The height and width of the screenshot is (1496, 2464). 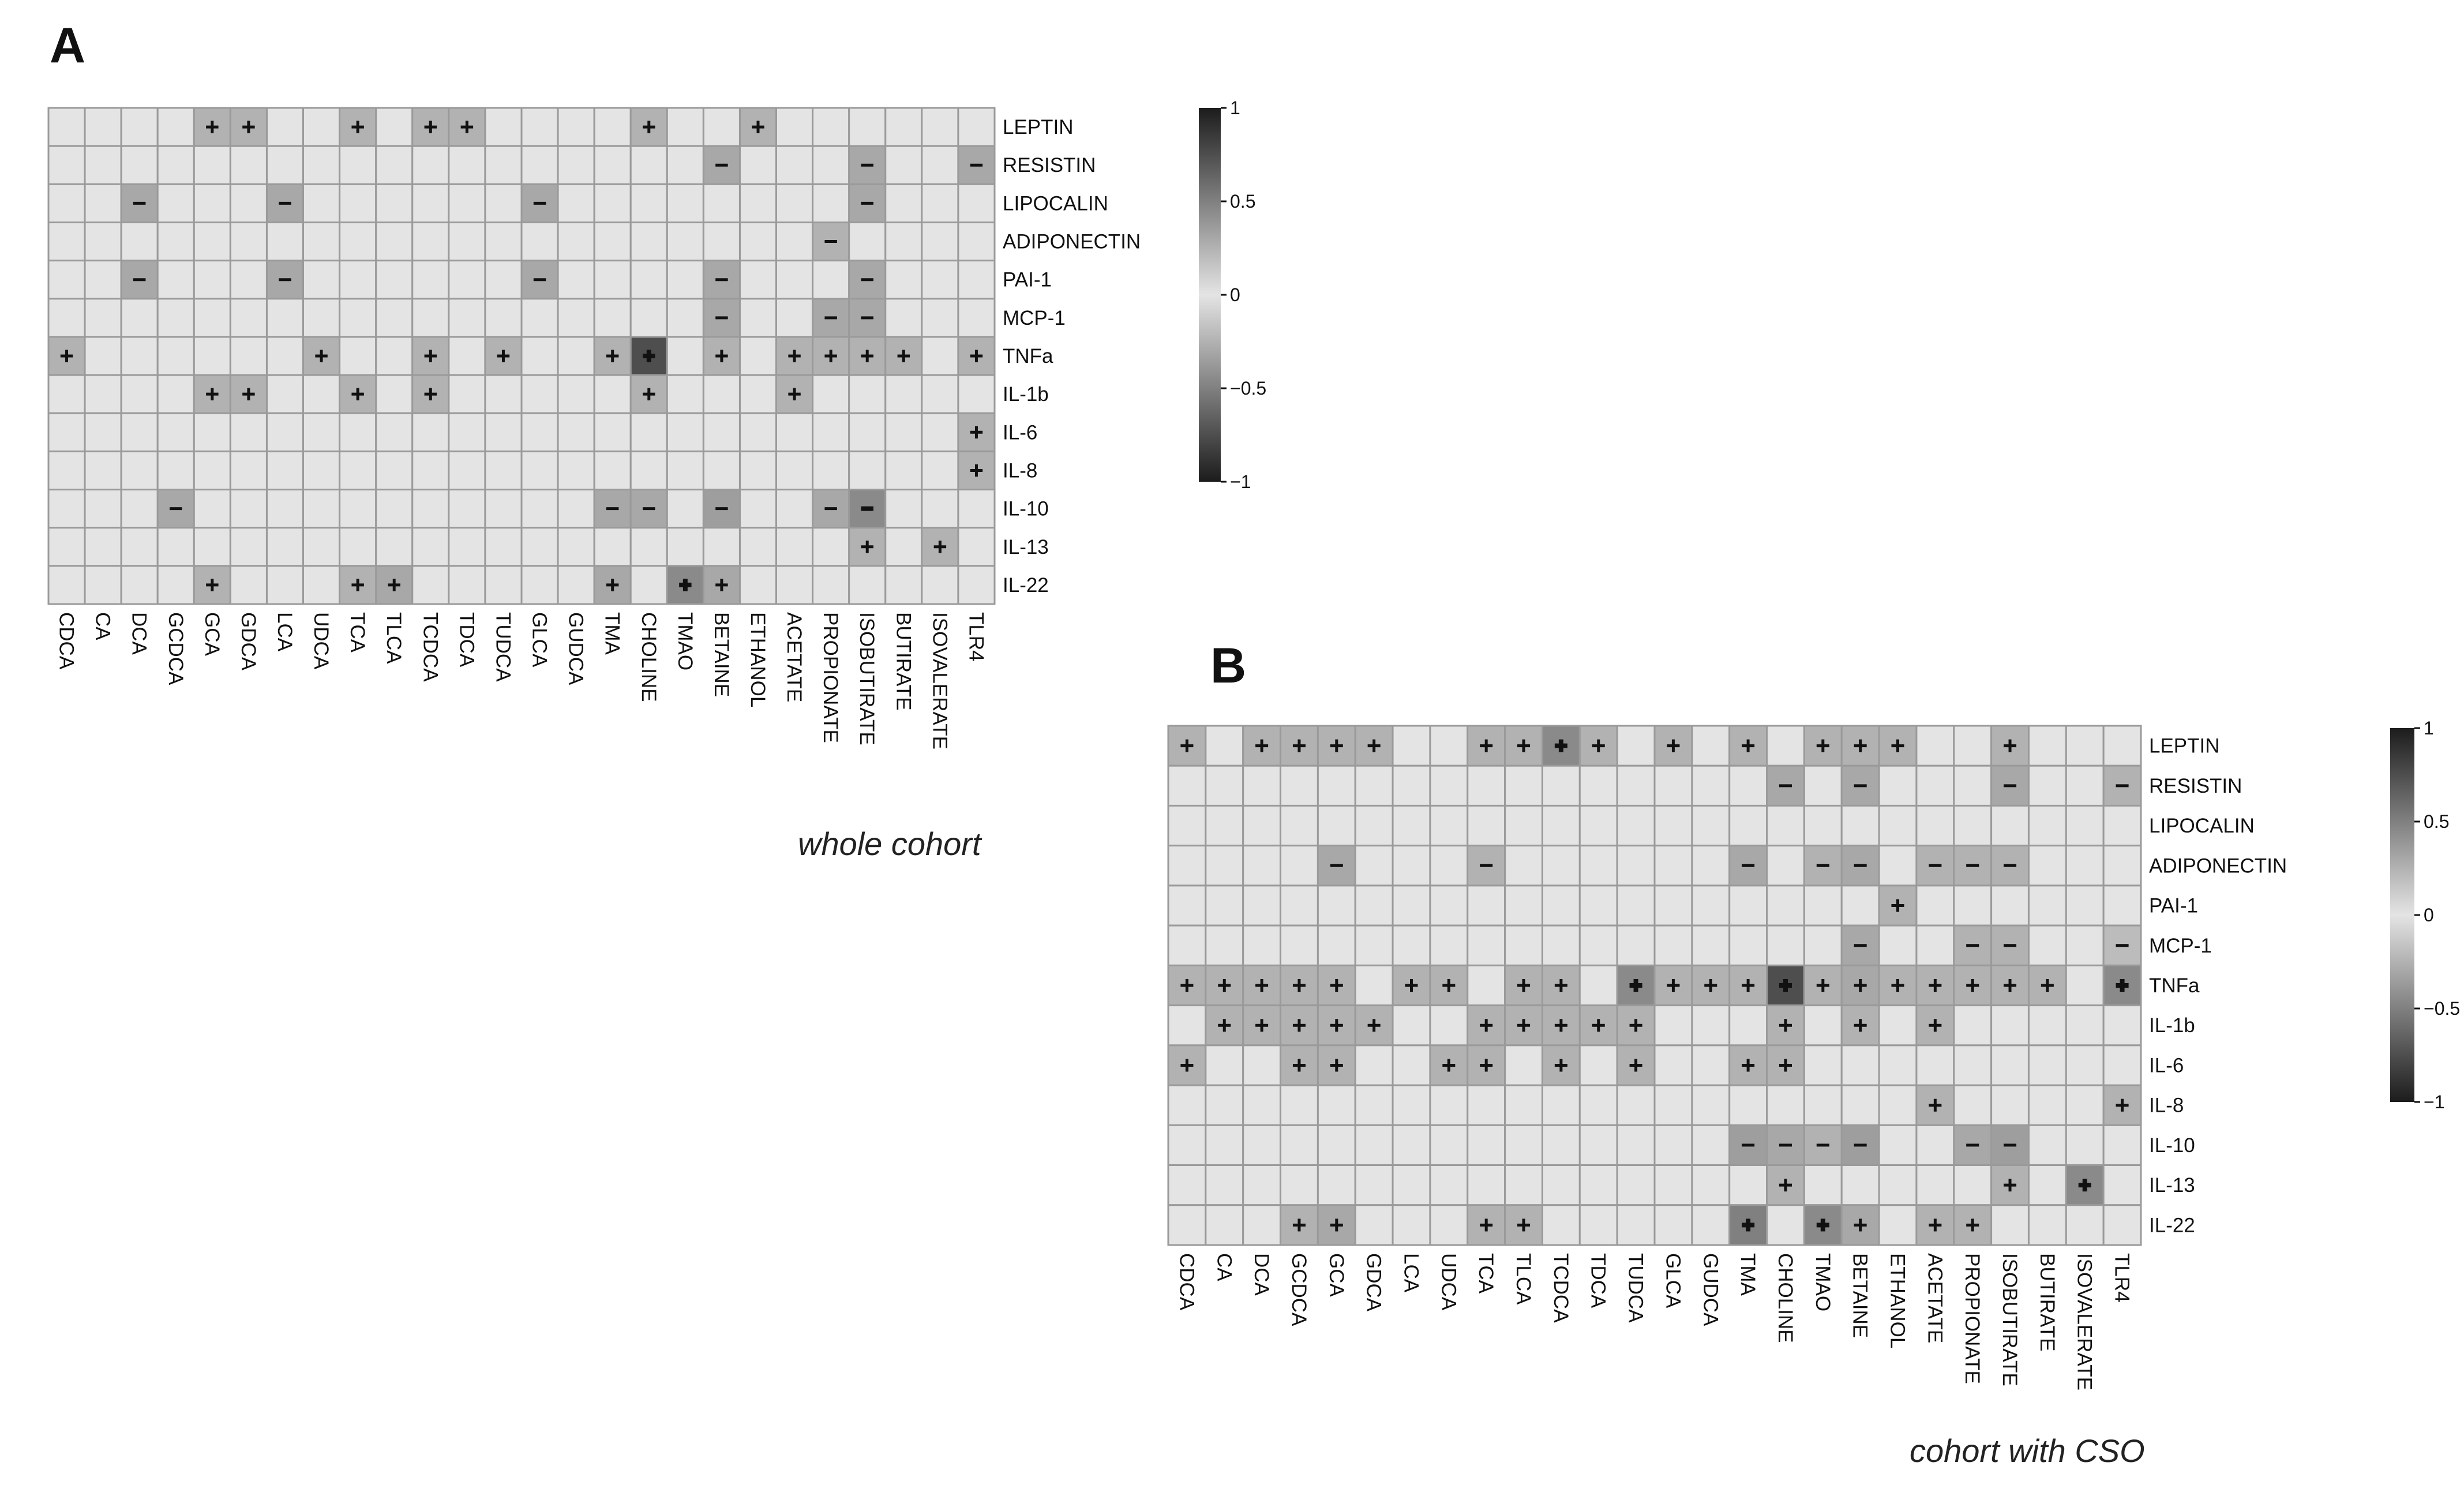 What do you see at coordinates (2172, 1225) in the screenshot?
I see `row-label: IL-22` at bounding box center [2172, 1225].